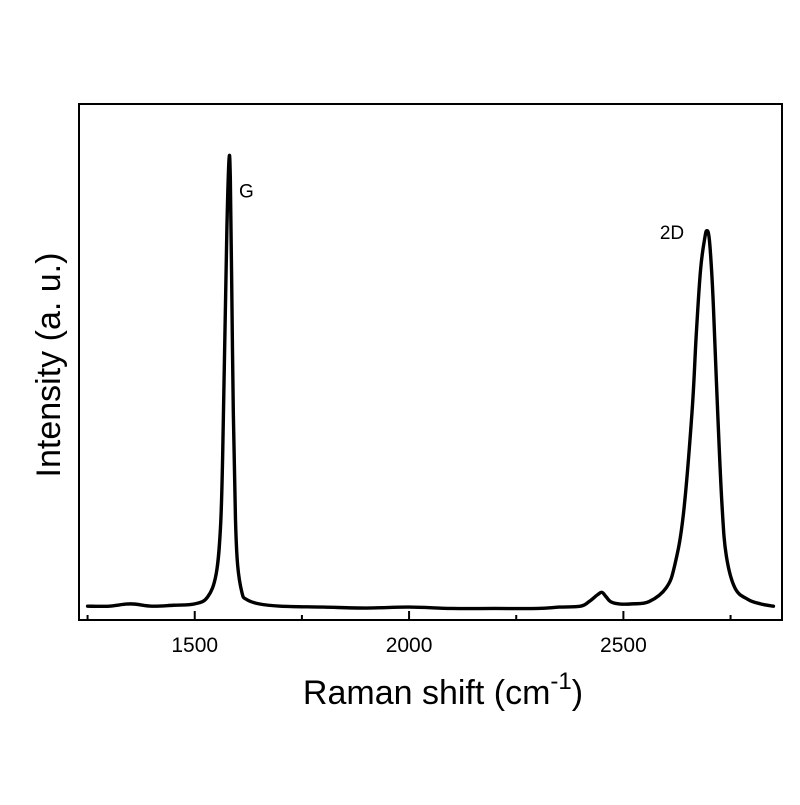 This screenshot has height=805, width=800. What do you see at coordinates (49, 365) in the screenshot?
I see `y-axis-title: Intensity (a. u.)` at bounding box center [49, 365].